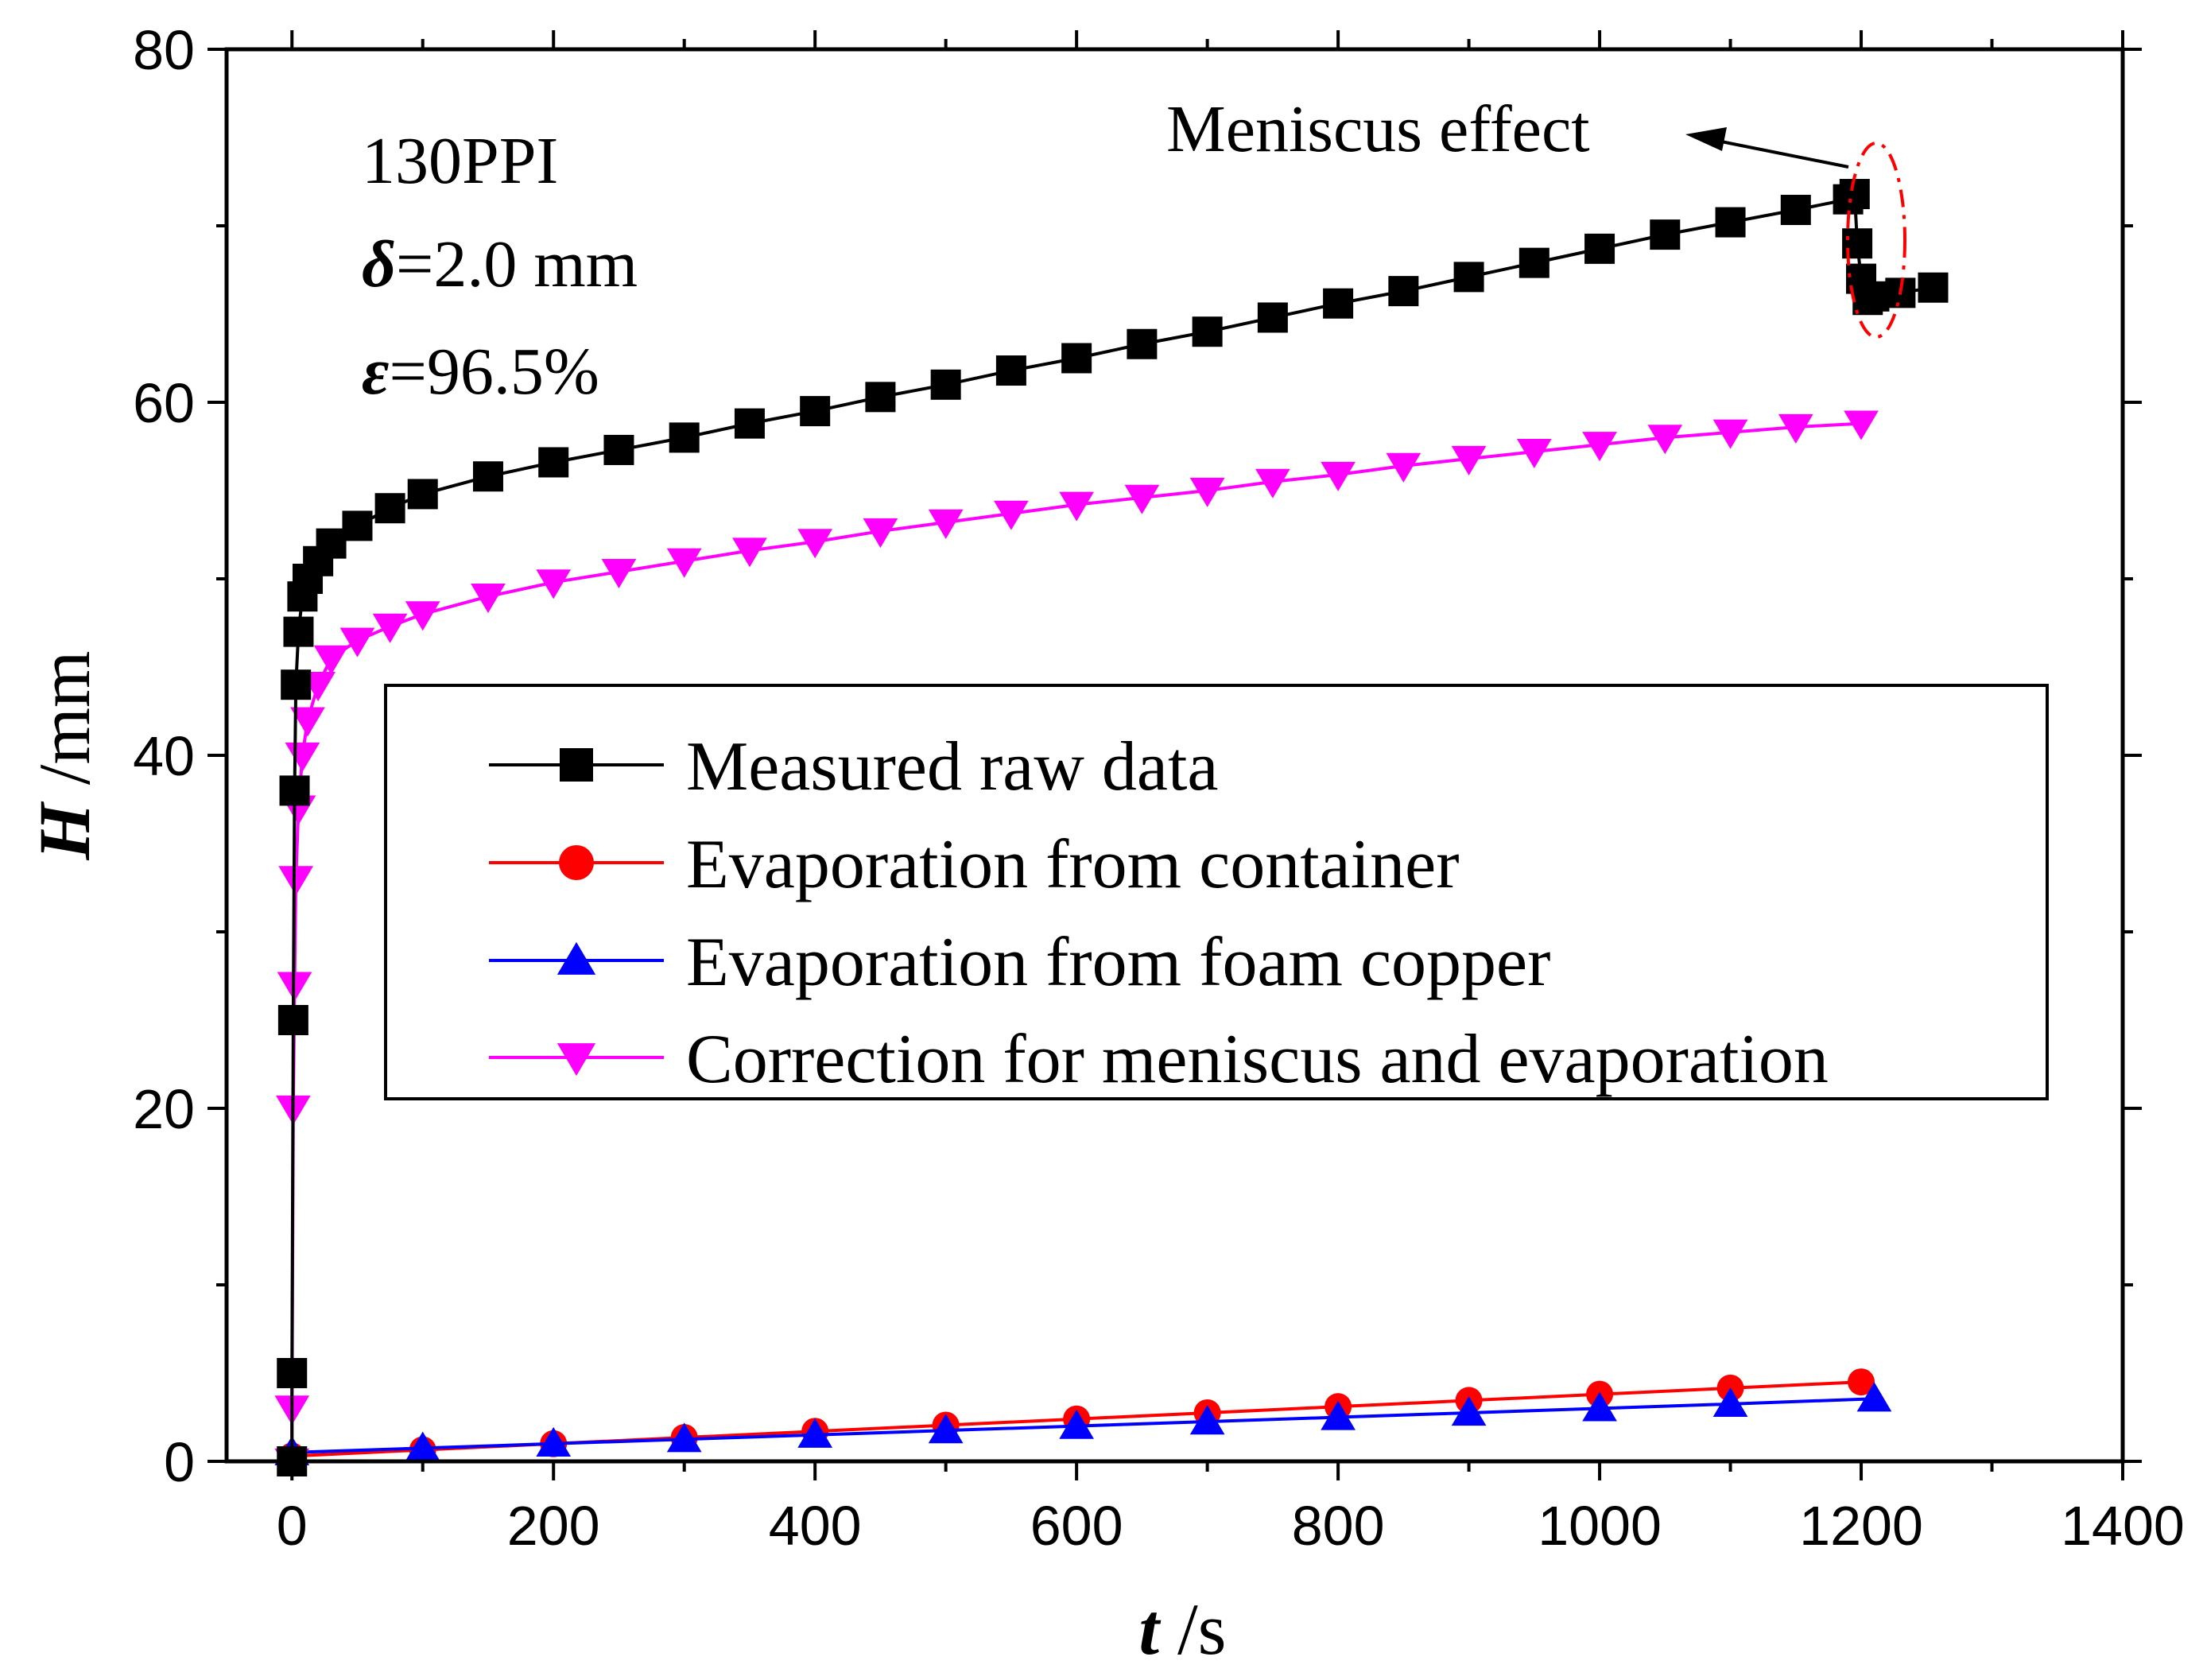  What do you see at coordinates (1876, 240) in the screenshot?
I see `meniscus-highlight-ellipse` at bounding box center [1876, 240].